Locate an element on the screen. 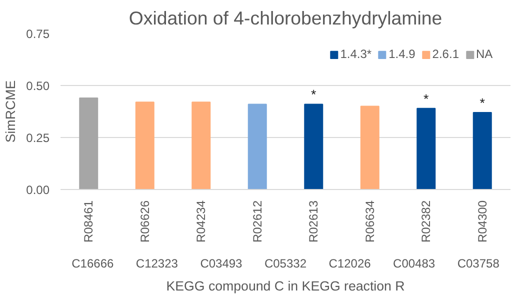 This screenshot has height=296, width=520. x-tick-label: R02613 is located at coordinates (313, 221).